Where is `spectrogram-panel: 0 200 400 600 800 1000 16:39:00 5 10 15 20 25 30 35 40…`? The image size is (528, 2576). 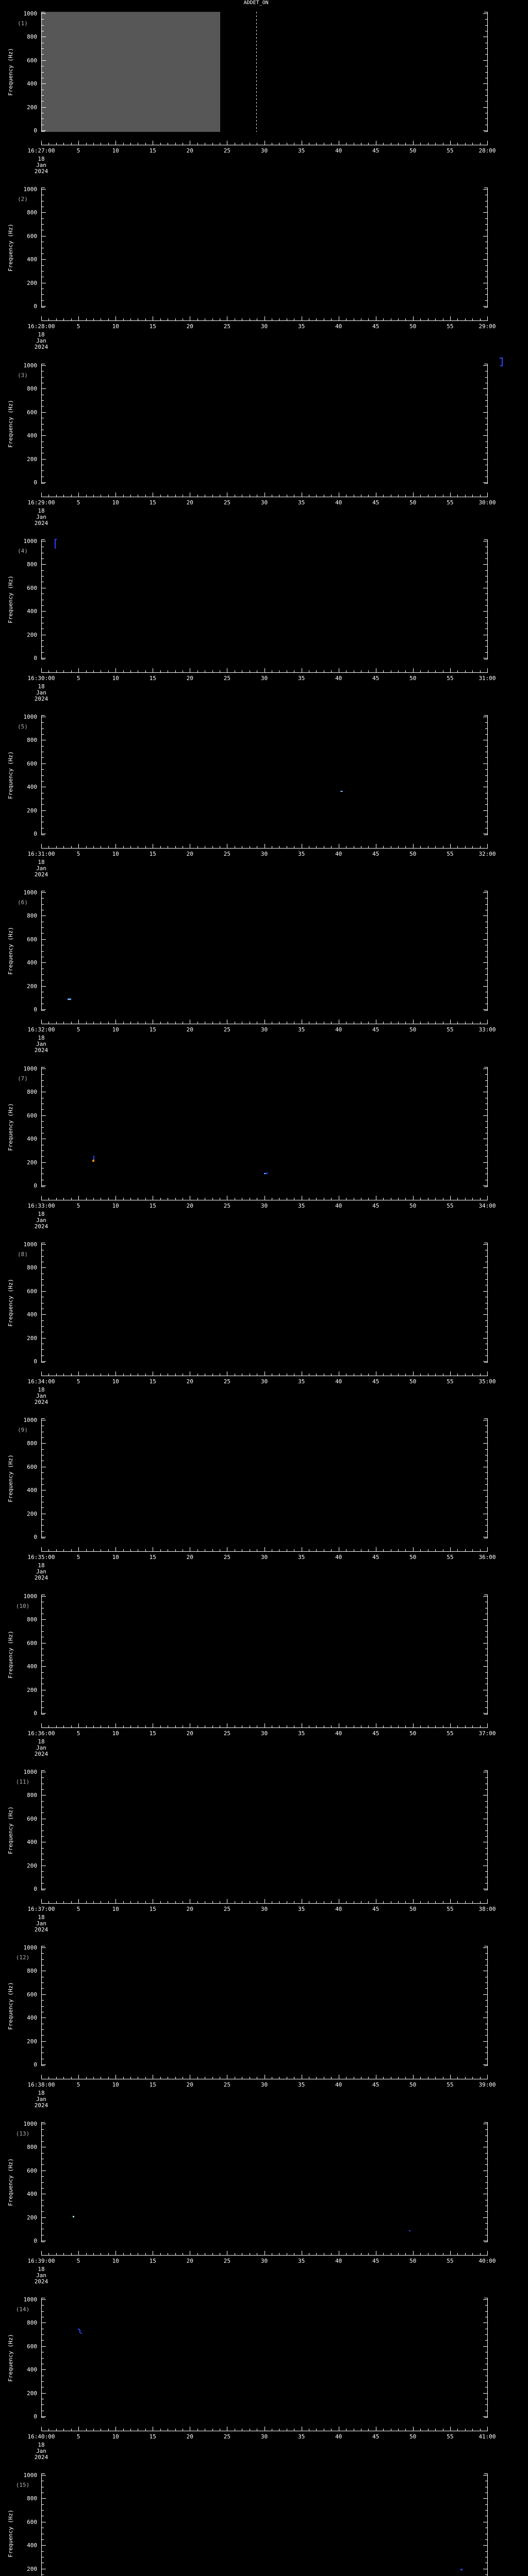 spectrogram-panel: 0 200 400 600 800 1000 16:39:00 5 10 15 20 25 30 35 40… is located at coordinates (264, 2198).